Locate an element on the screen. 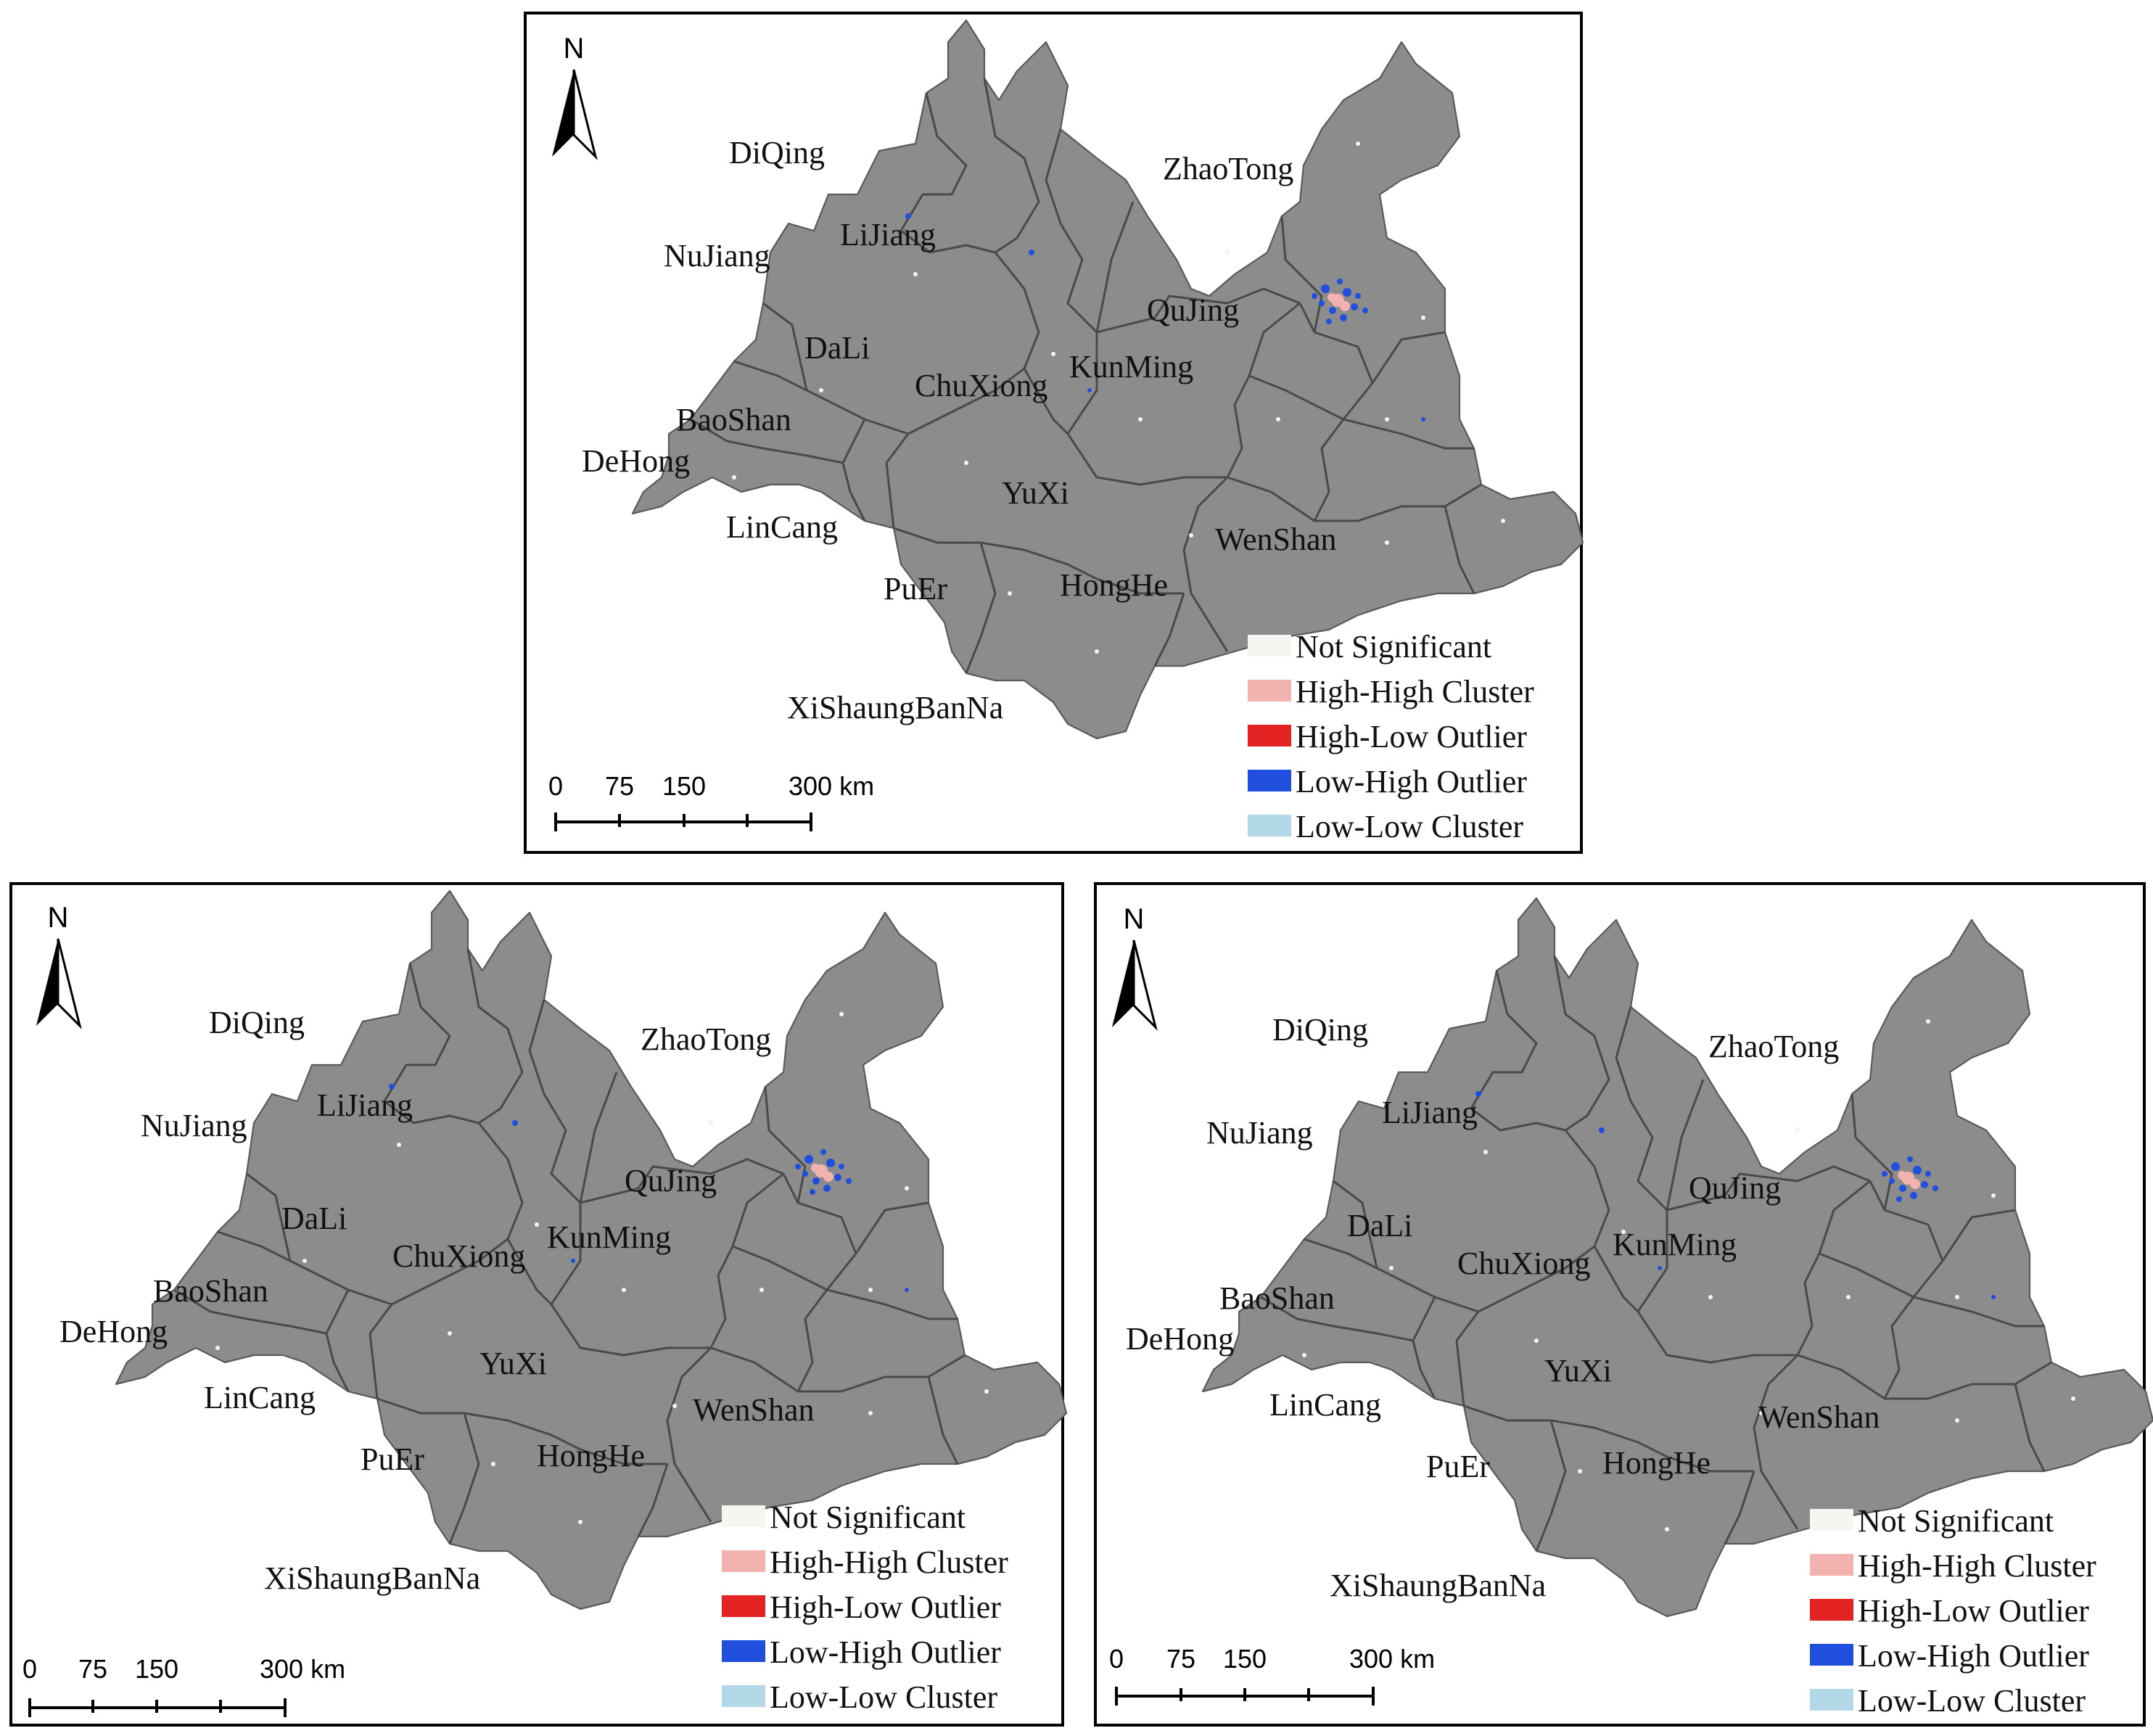  north-arrow: N is located at coordinates (58, 964).